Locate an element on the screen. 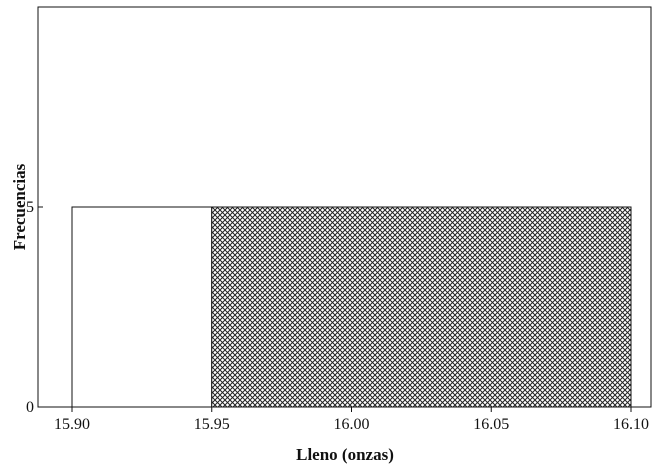 The image size is (653, 467). y-tick-label: 0 is located at coordinates (30, 407).